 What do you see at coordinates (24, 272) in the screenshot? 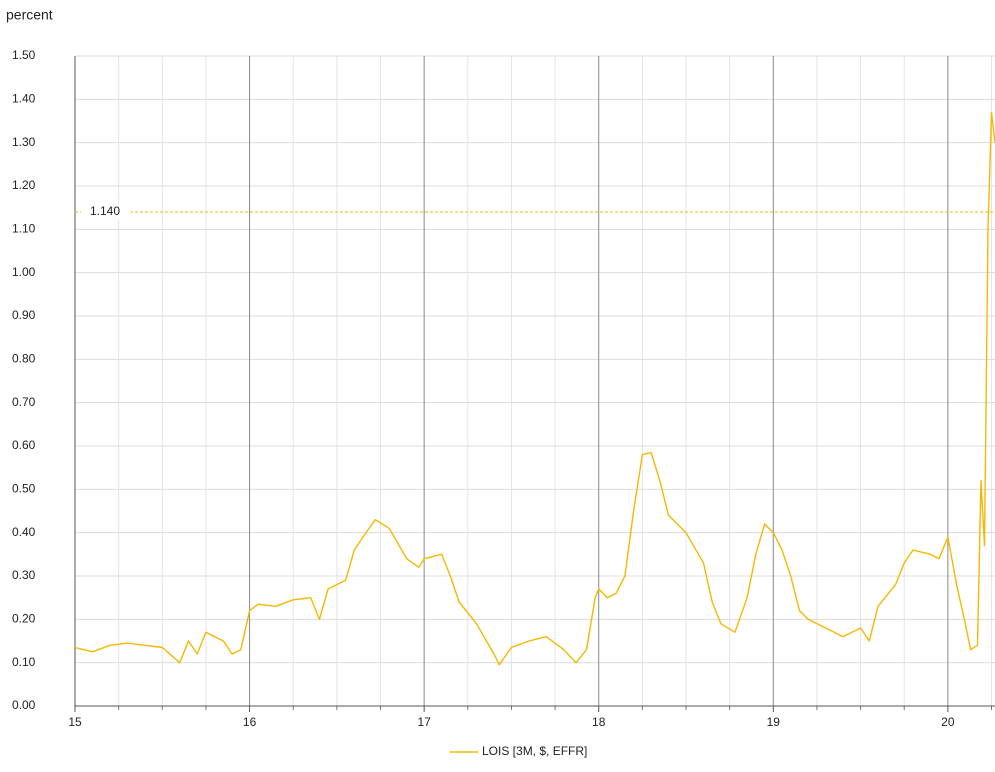
I see `y-tick-label: 1.00` at bounding box center [24, 272].